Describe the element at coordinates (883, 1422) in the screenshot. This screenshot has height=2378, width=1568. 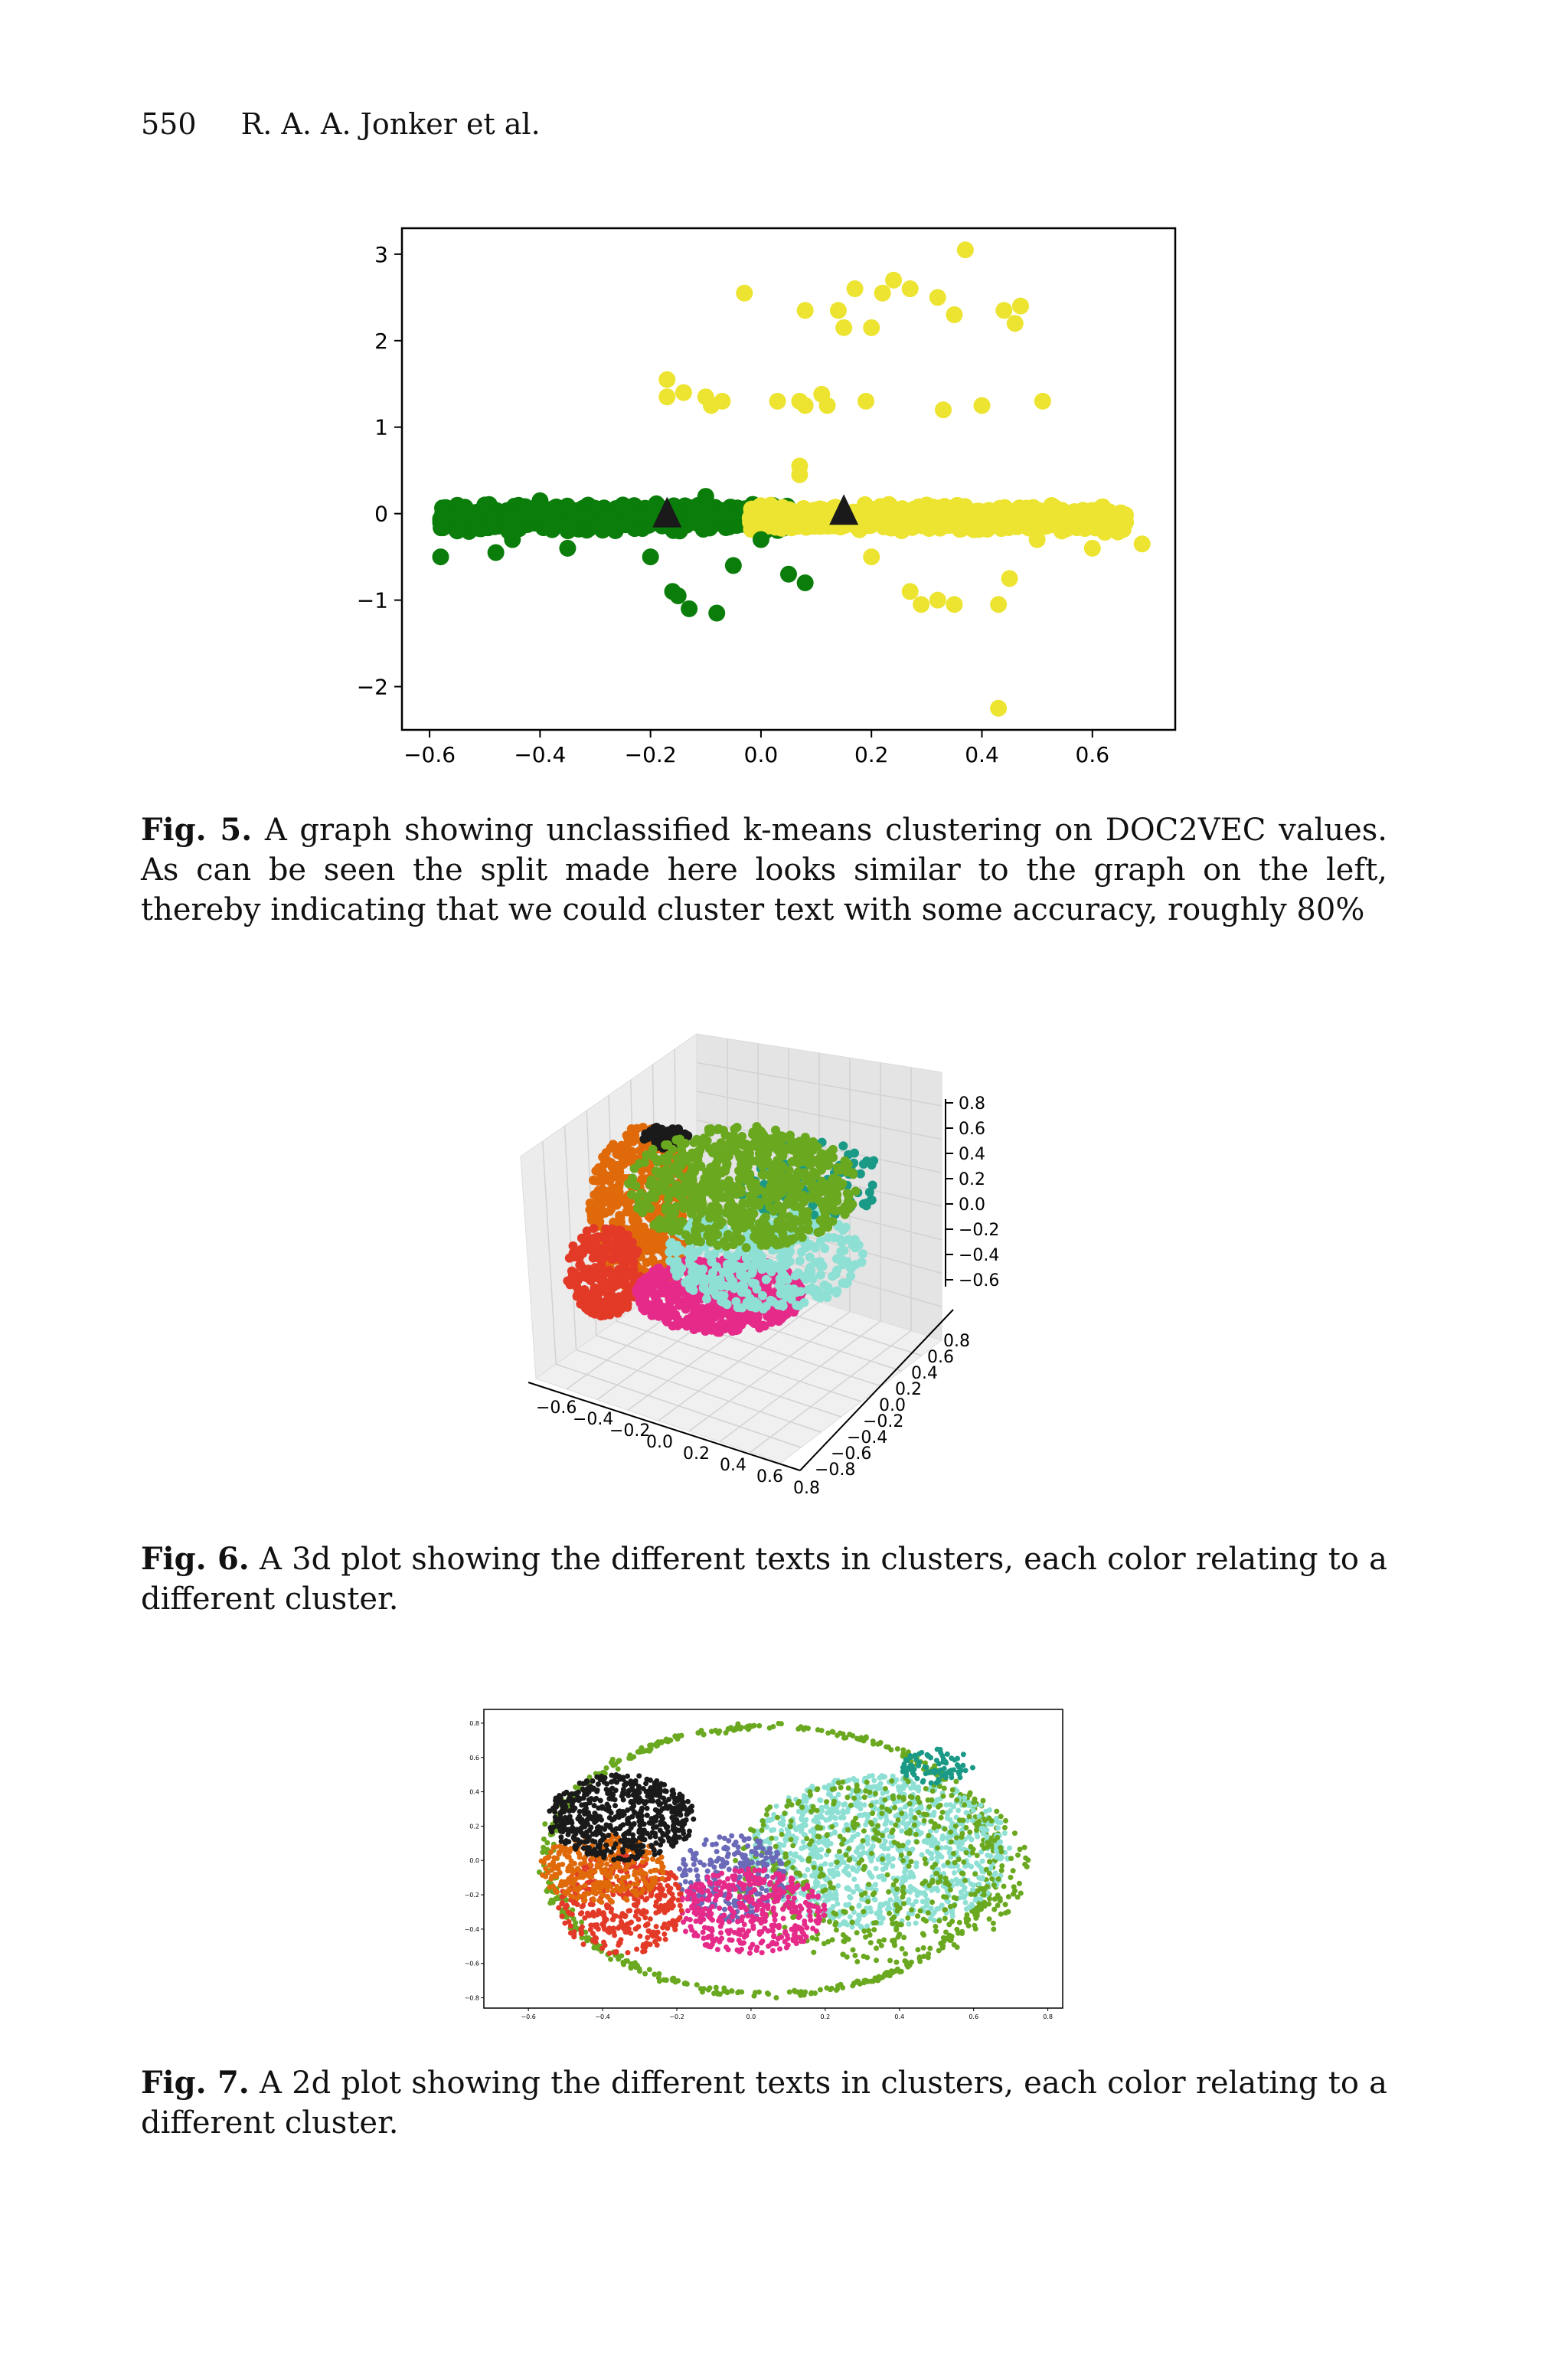
I see `fig6-ytick-label: −0.2` at that location.